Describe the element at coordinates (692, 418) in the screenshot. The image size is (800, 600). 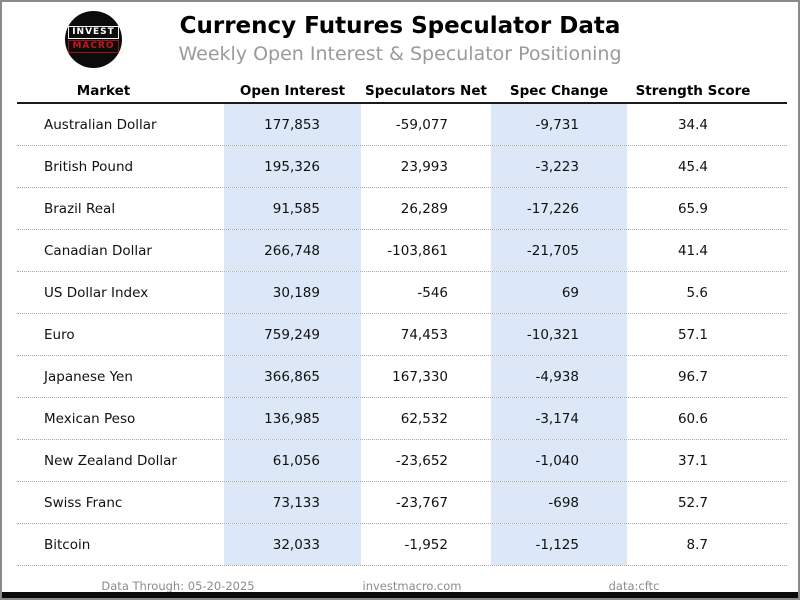
I see `cell-strength-score: 60.6` at that location.